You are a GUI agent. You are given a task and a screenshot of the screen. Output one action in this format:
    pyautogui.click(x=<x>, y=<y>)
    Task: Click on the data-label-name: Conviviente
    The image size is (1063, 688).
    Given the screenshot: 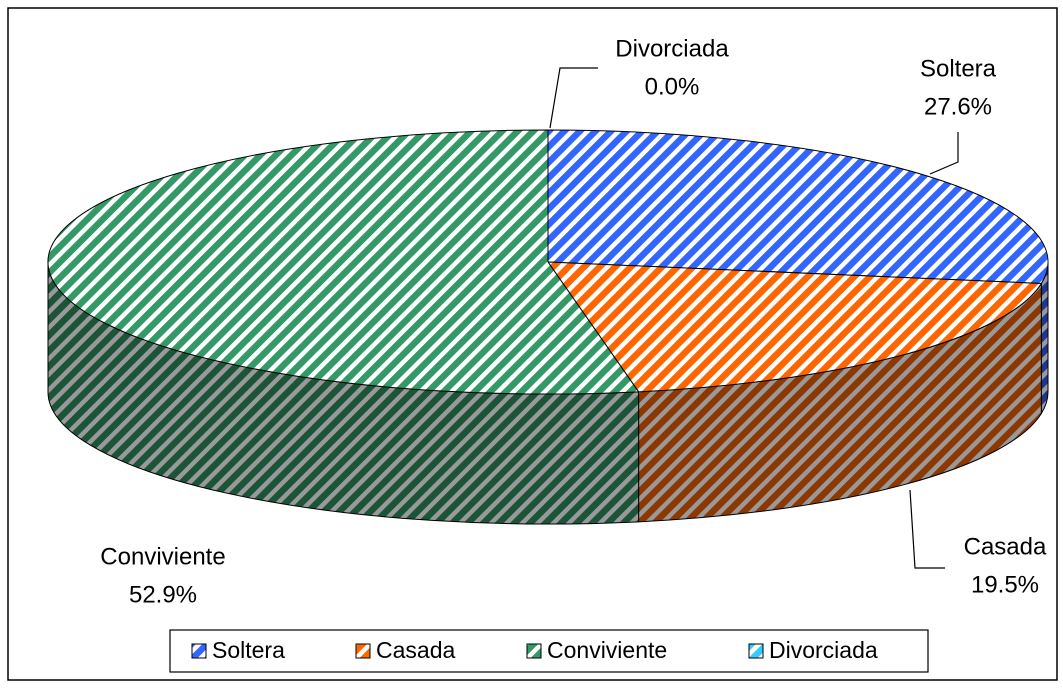 What is the action you would take?
    pyautogui.click(x=162, y=556)
    